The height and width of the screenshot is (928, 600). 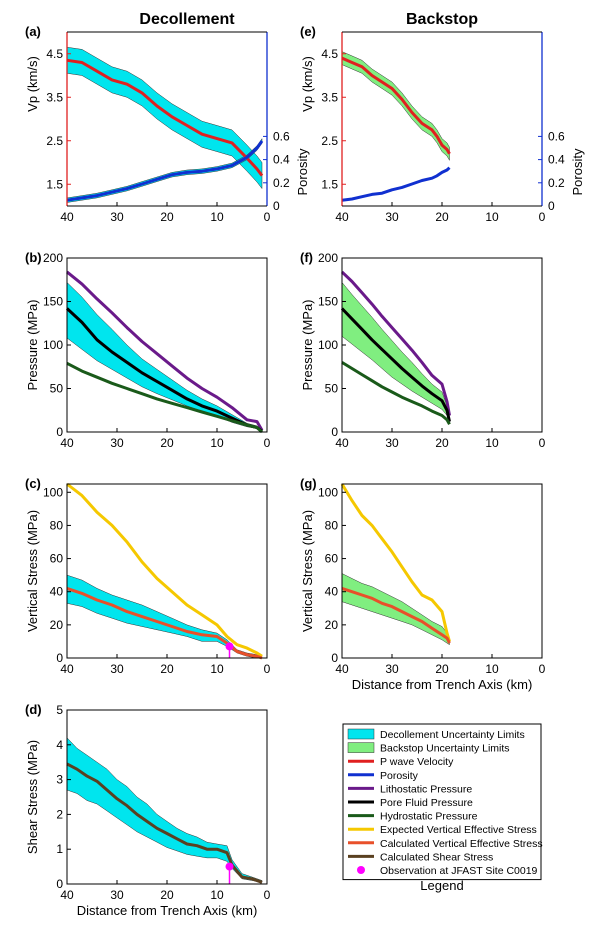 I want to click on legend-item-label: P wave Velocity, so click(x=417, y=762).